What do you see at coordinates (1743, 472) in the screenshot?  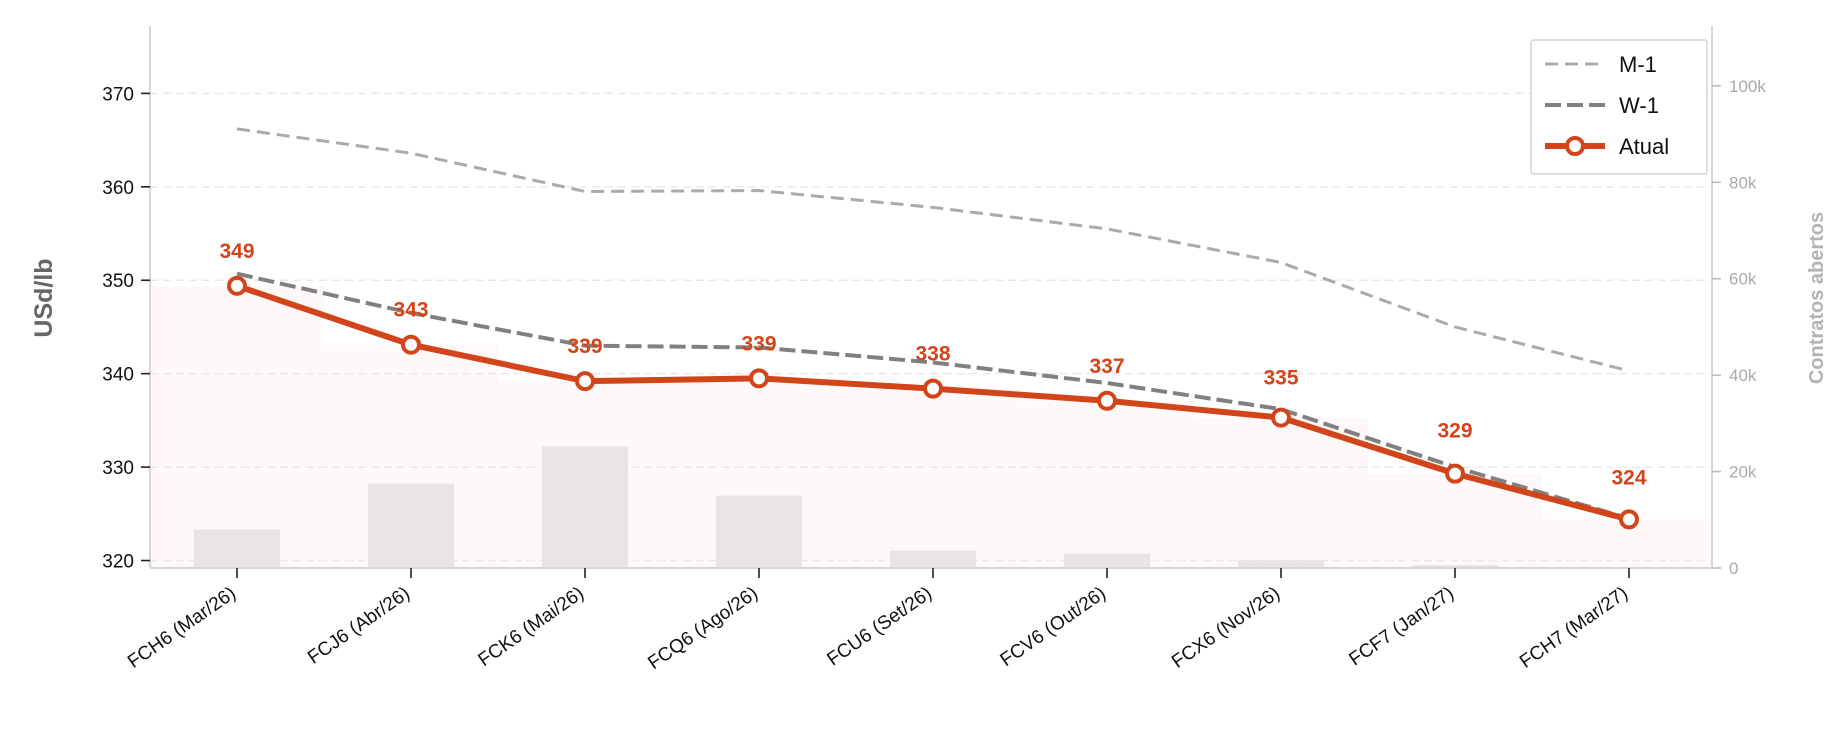 I see `y2-tick-label: 20k` at bounding box center [1743, 472].